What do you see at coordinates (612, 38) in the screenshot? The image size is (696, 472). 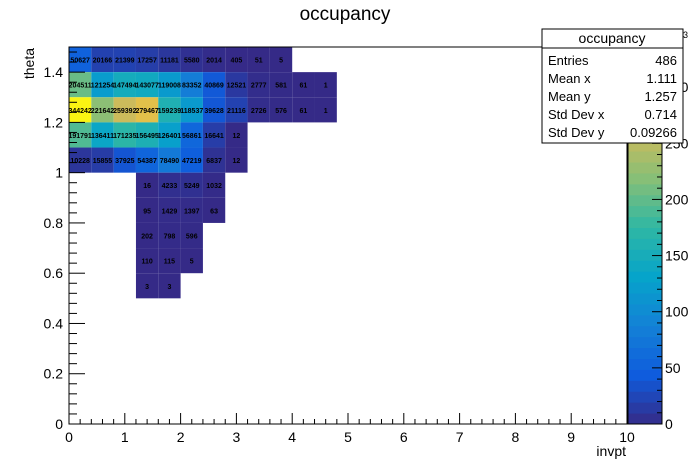 I see `stats-box-title: occupancy` at bounding box center [612, 38].